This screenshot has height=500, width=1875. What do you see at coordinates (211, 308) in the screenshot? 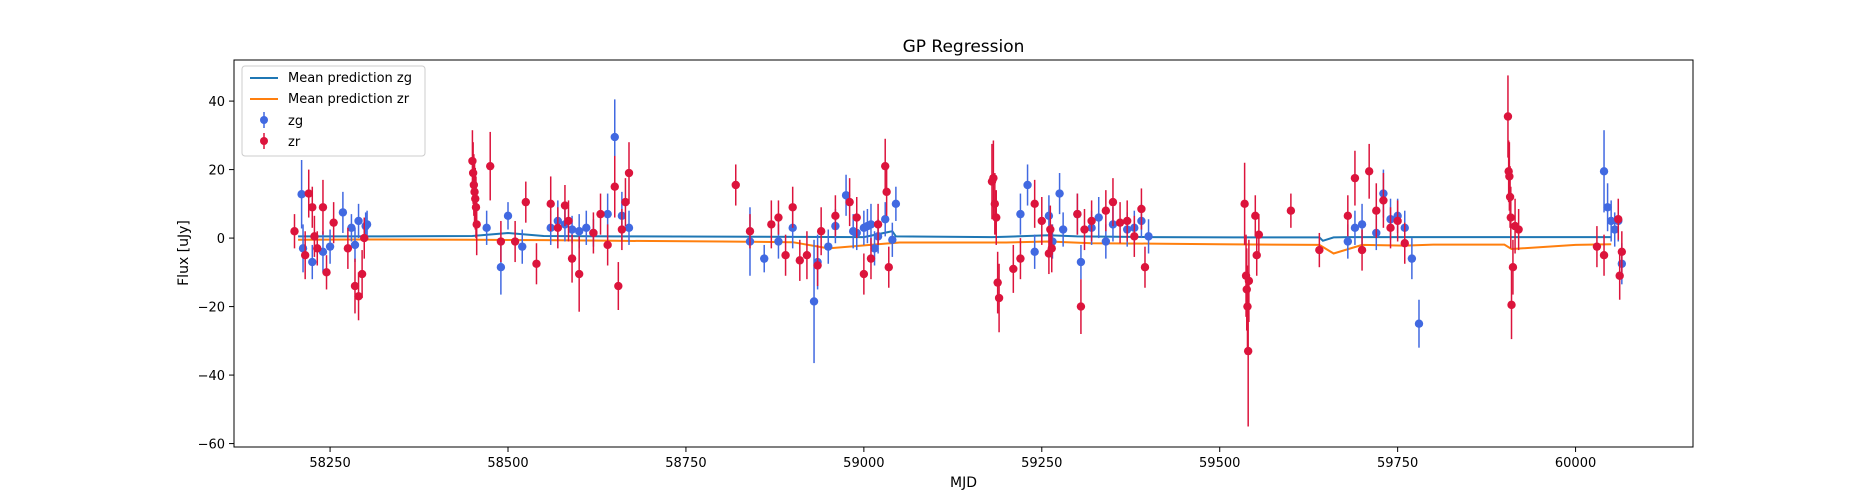
I see `y-tick-label: −20` at bounding box center [211, 308].